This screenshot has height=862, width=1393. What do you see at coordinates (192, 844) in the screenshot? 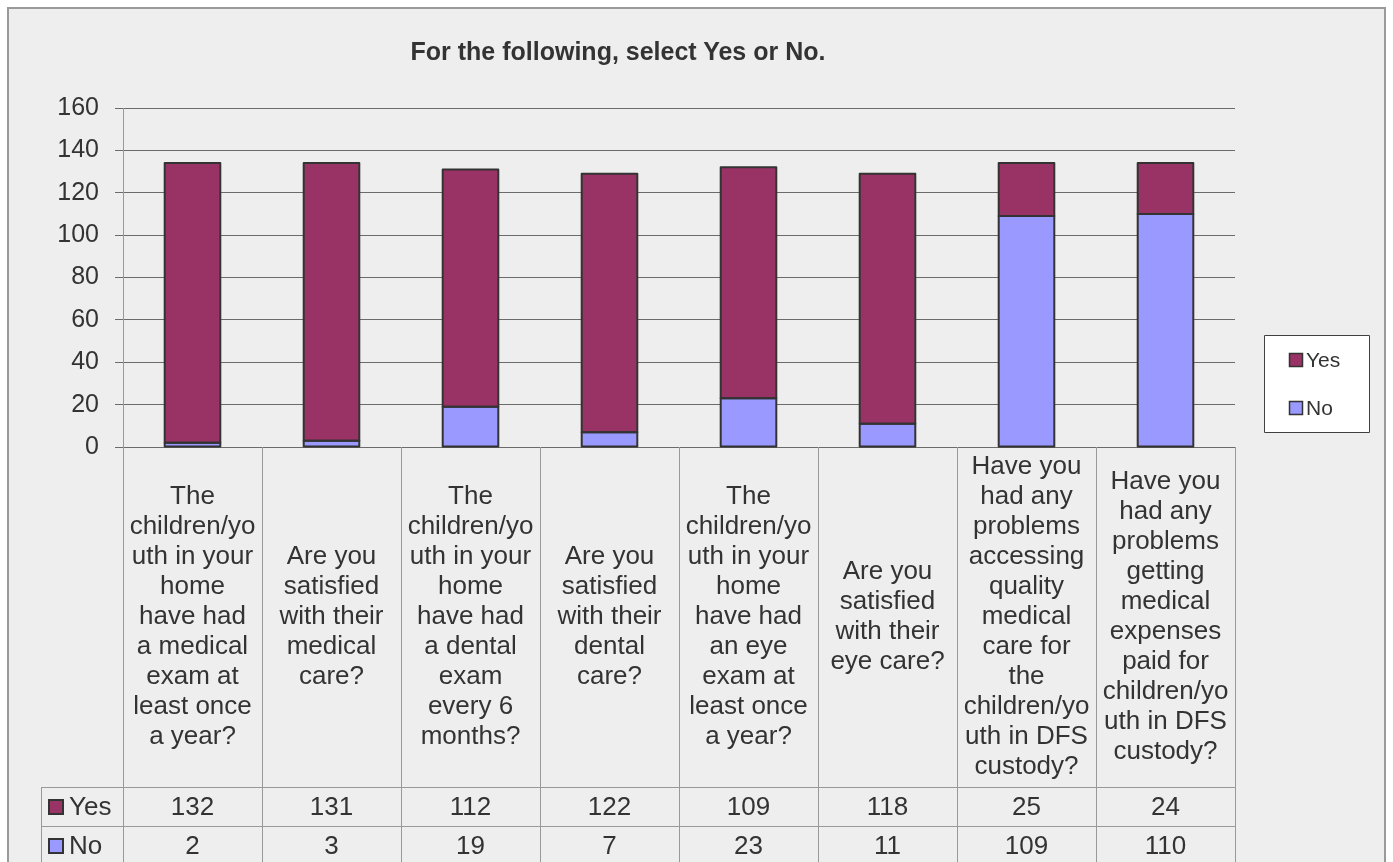
I see `data-label: 2` at bounding box center [192, 844].